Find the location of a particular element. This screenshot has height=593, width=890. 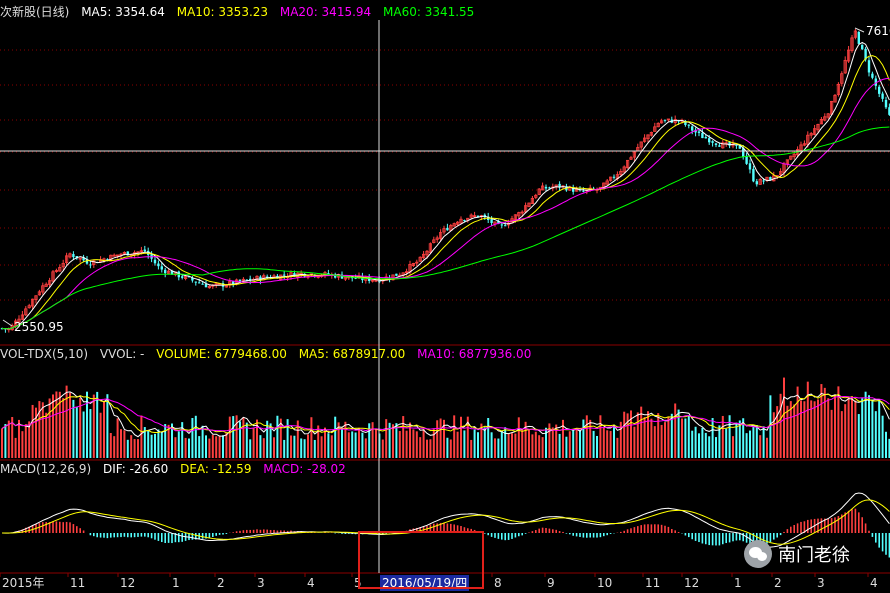

x-tick-label: 10 is located at coordinates (604, 583).